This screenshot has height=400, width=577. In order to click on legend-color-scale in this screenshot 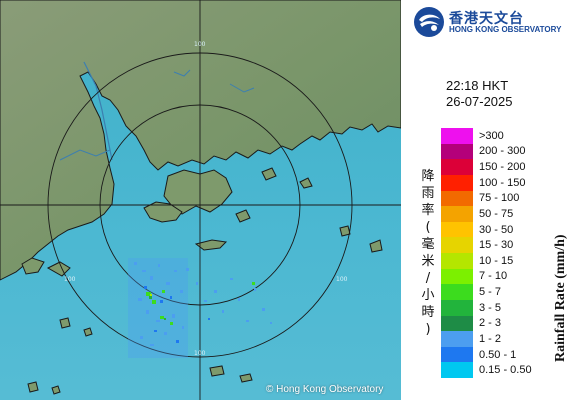, I will do `click(457, 253)`.